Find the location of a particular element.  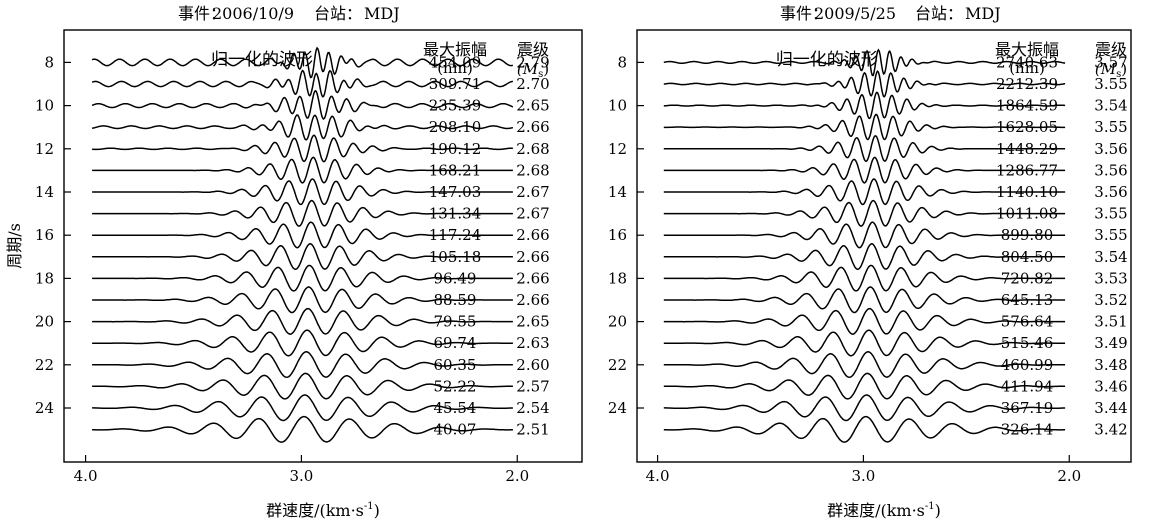

x-tick-label: 2.0 is located at coordinates (1069, 476).